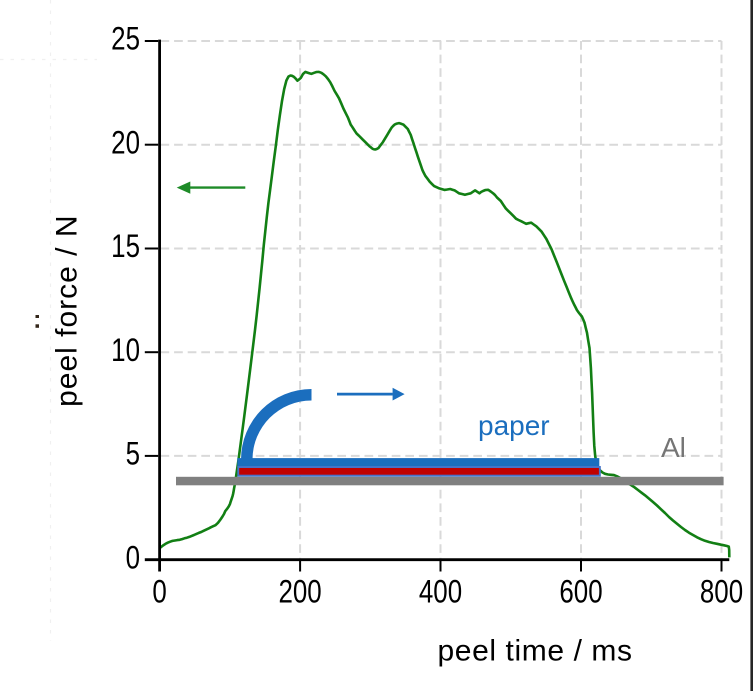 Image resolution: width=753 pixels, height=691 pixels. What do you see at coordinates (299, 592) in the screenshot?
I see `svg-text: 200` at bounding box center [299, 592].